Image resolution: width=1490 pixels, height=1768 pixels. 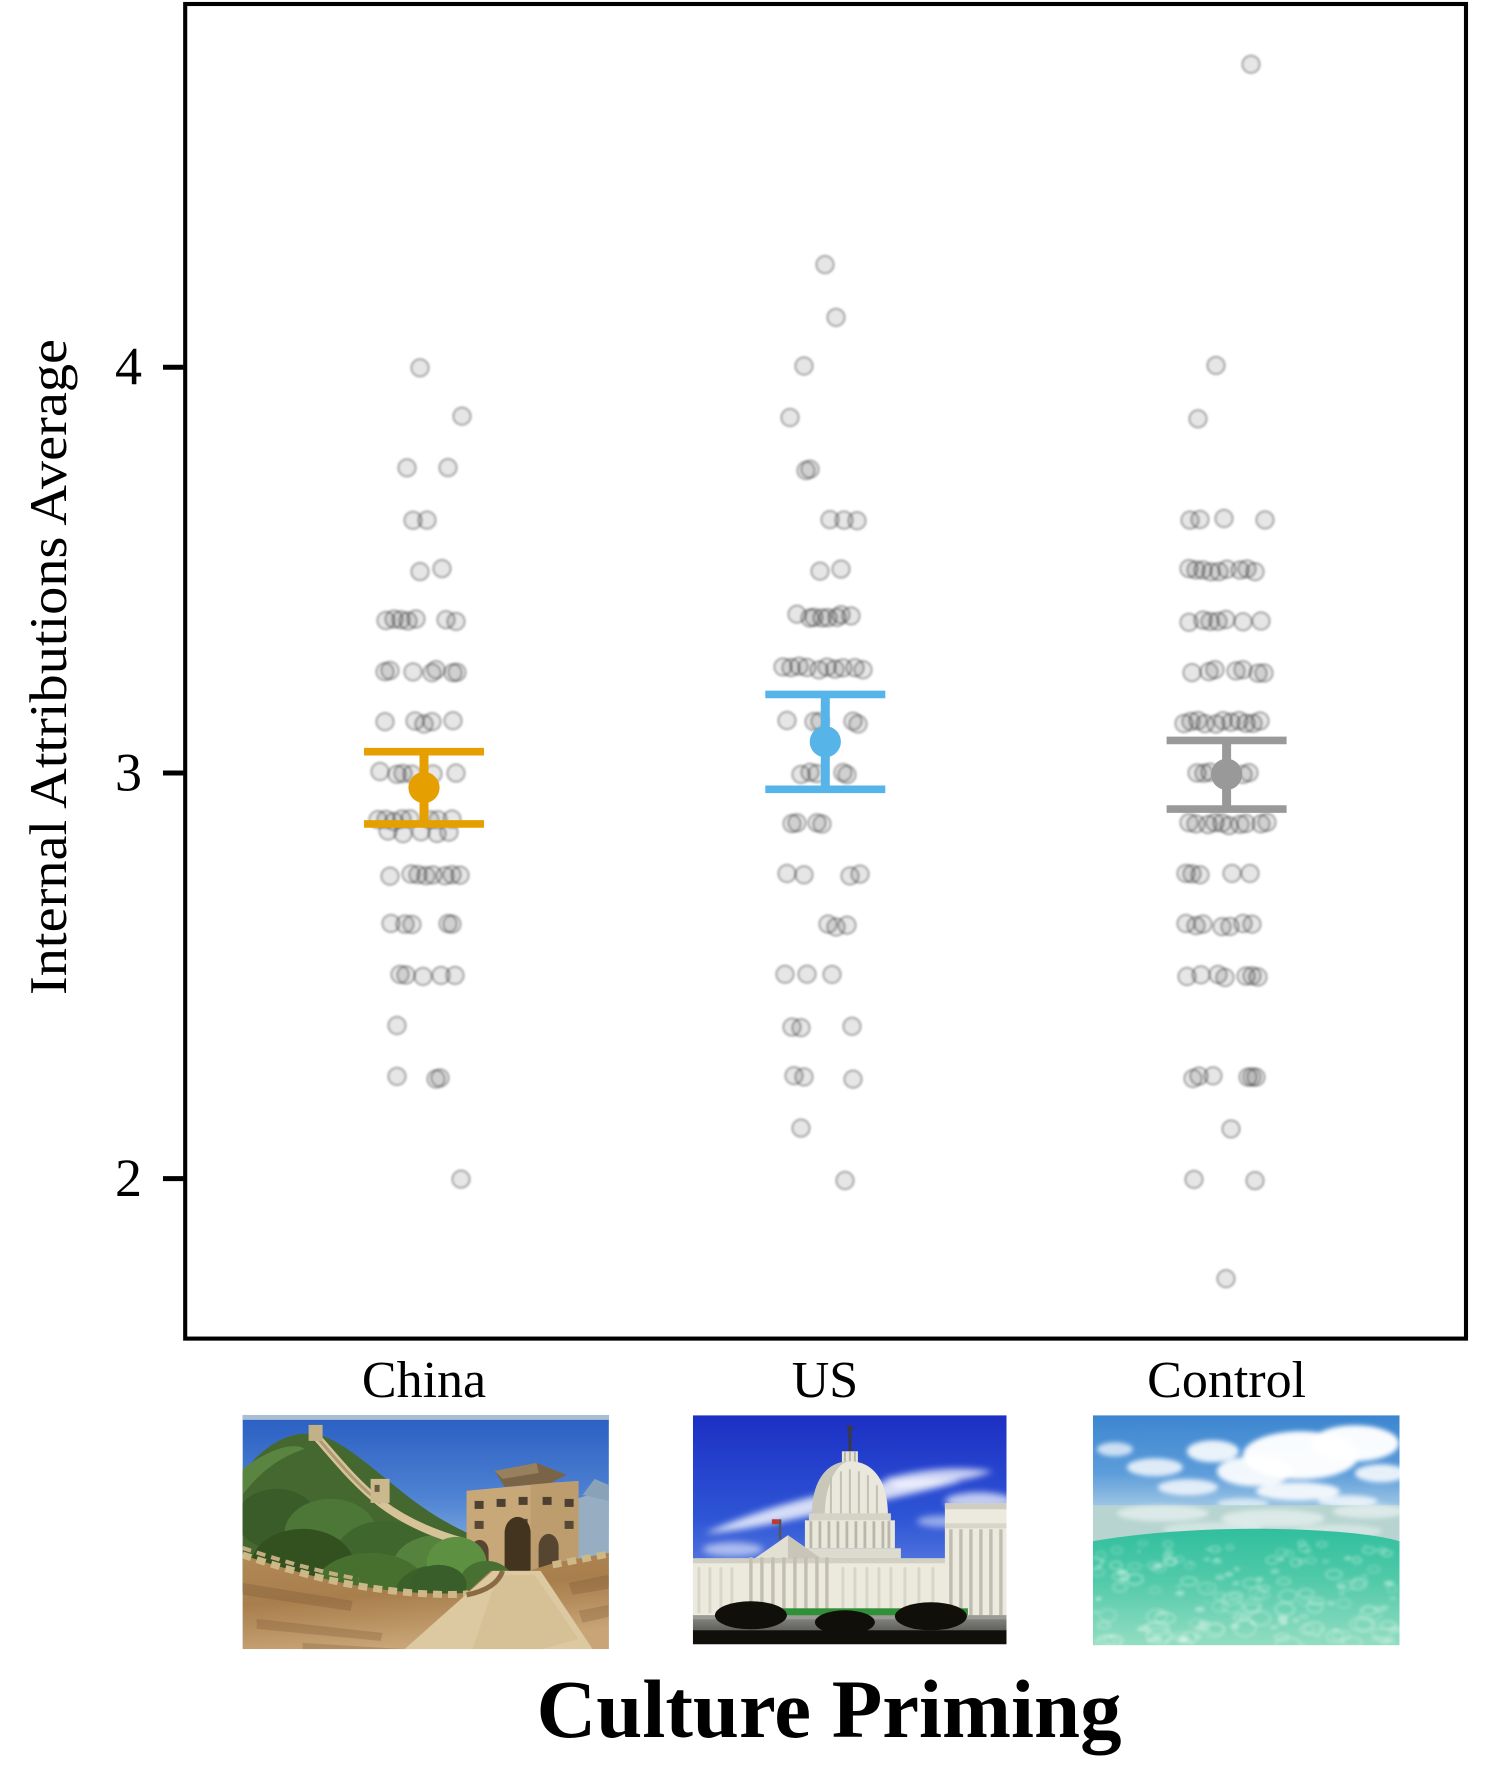 I want to click on svg-text: China, so click(x=424, y=1380).